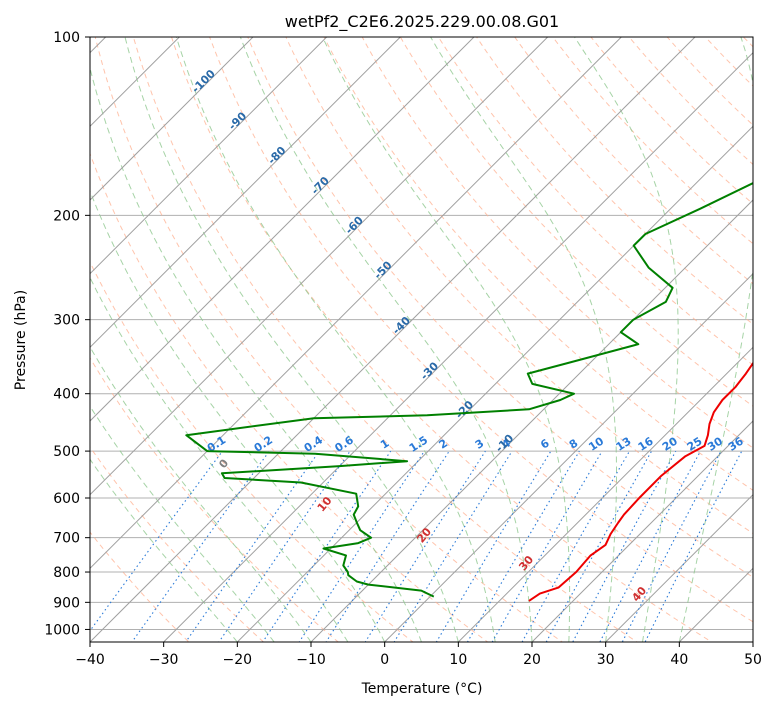 This screenshot has height=708, width=775. What do you see at coordinates (422, 22) in the screenshot?
I see `chart-title: wetPf2_C2E6.2025.229.00.08.G01` at bounding box center [422, 22].